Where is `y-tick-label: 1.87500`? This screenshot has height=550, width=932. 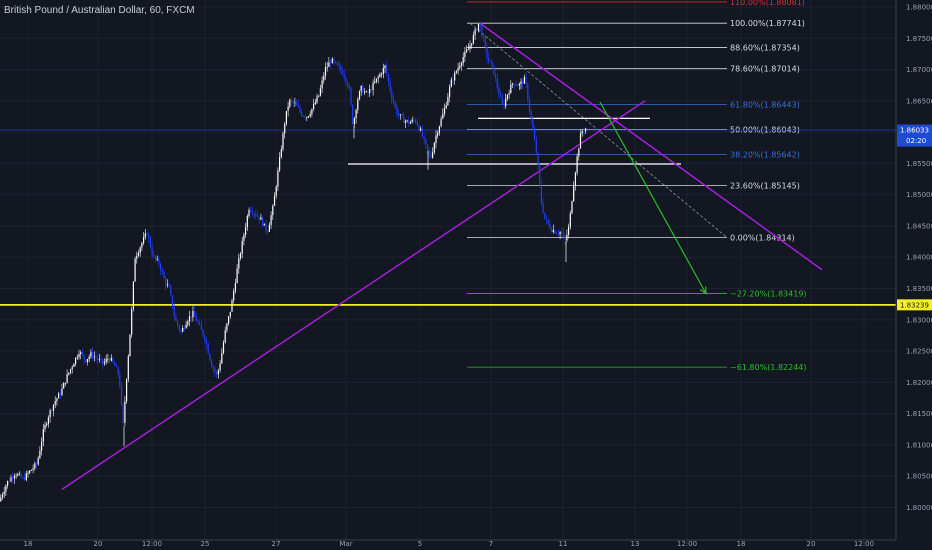
y-tick-label: 1.87500 is located at coordinates (919, 39).